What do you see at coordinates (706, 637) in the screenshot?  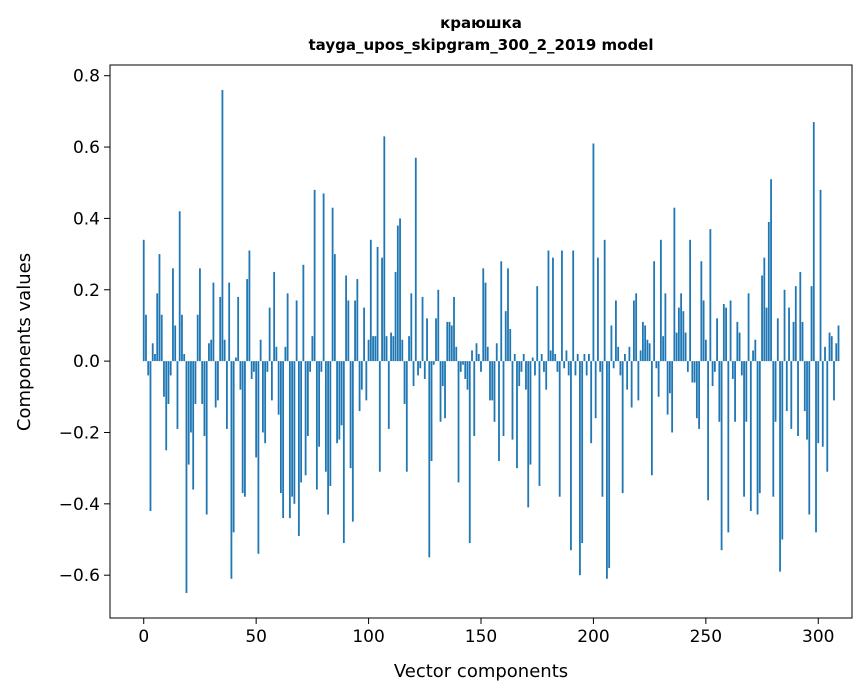 I see `x-tick-label: 250` at bounding box center [706, 637].